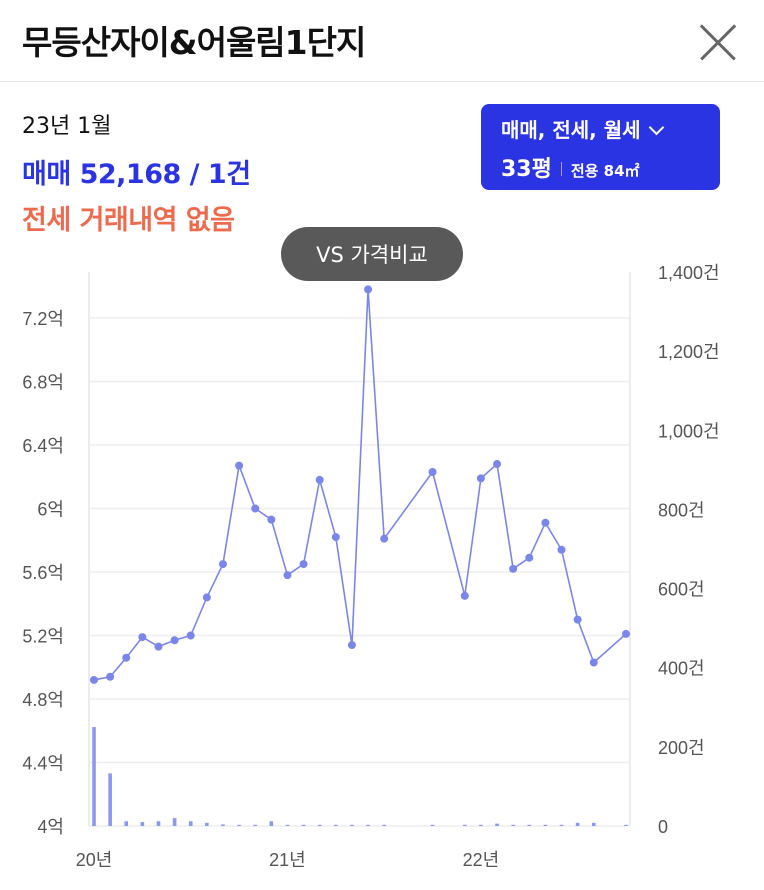 The width and height of the screenshot is (764, 890). Describe the element at coordinates (681, 748) in the screenshot. I see `y-tick-label-right: 200건` at that location.